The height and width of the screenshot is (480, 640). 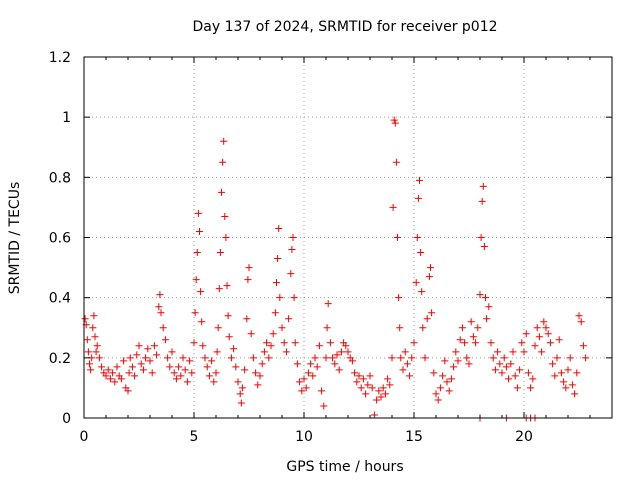 I want to click on x-tick-label: 5, so click(x=194, y=437).